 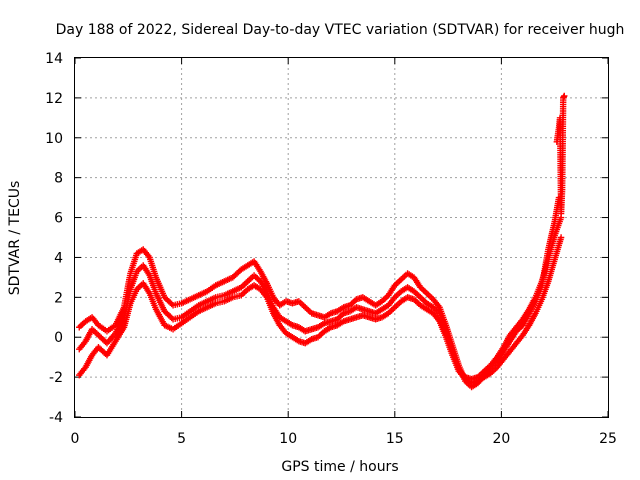 What do you see at coordinates (54, 99) in the screenshot?
I see `y-tick-label: 12` at bounding box center [54, 99].